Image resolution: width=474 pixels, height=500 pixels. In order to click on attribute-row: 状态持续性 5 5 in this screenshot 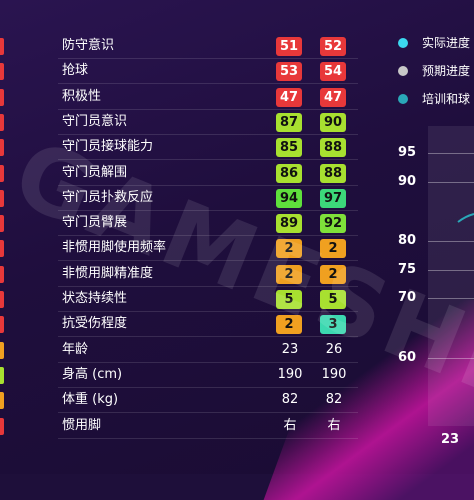, I will do `click(180, 299)`.